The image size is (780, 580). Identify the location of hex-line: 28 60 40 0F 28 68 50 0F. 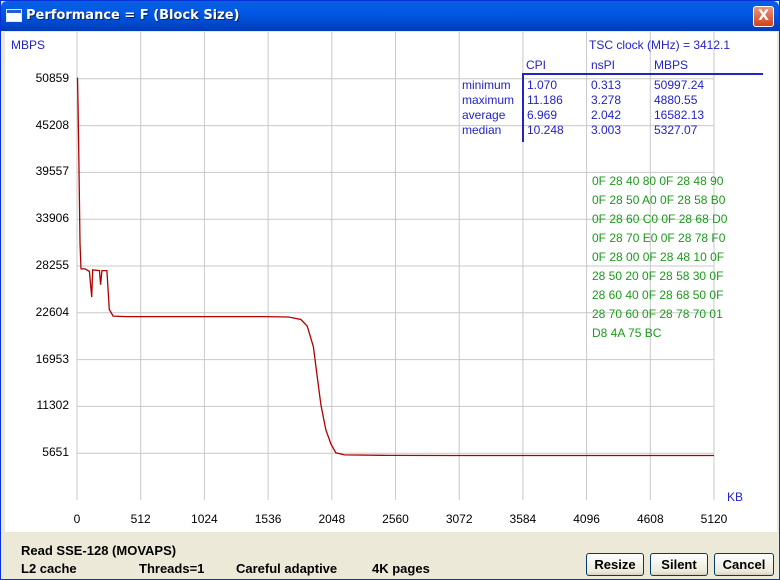
(658, 295).